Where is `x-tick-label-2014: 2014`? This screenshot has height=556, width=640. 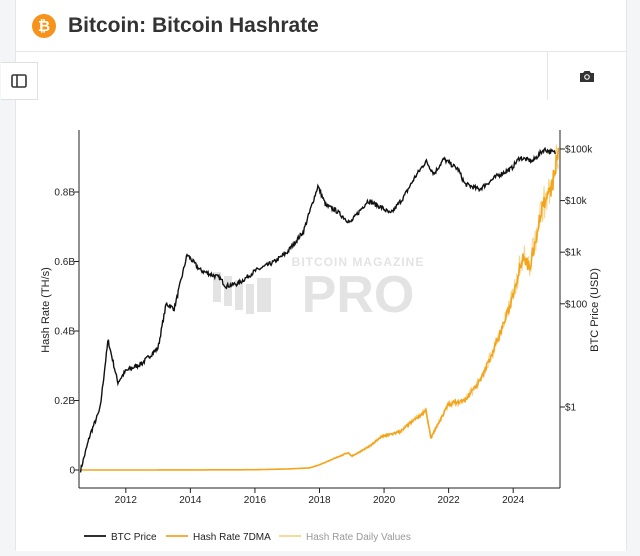
x-tick-label-2014: 2014 is located at coordinates (190, 500).